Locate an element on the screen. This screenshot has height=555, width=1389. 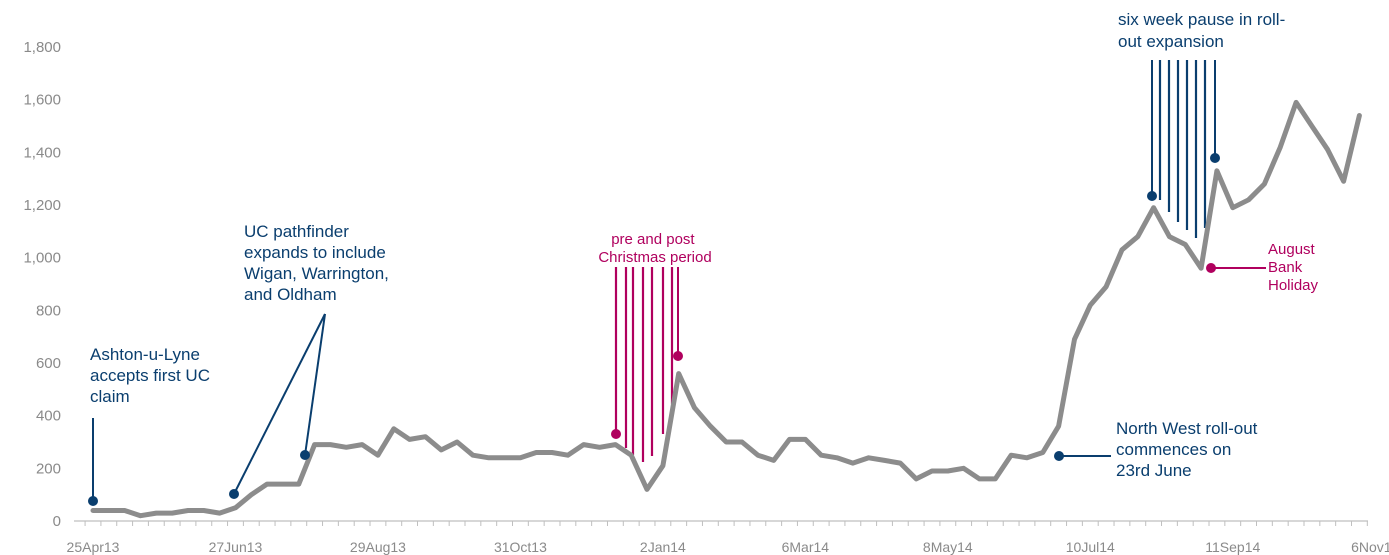
marker-ashton is located at coordinates (93, 501).